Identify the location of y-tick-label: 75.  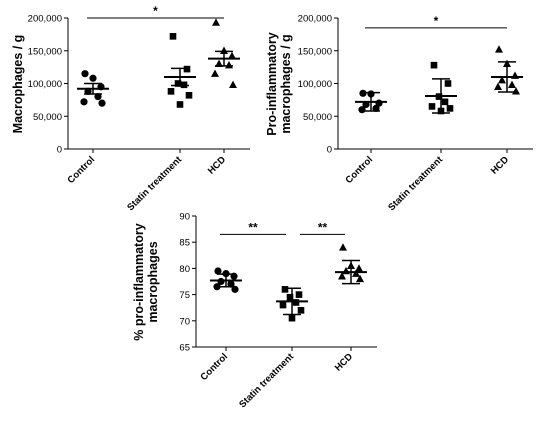
(184, 295).